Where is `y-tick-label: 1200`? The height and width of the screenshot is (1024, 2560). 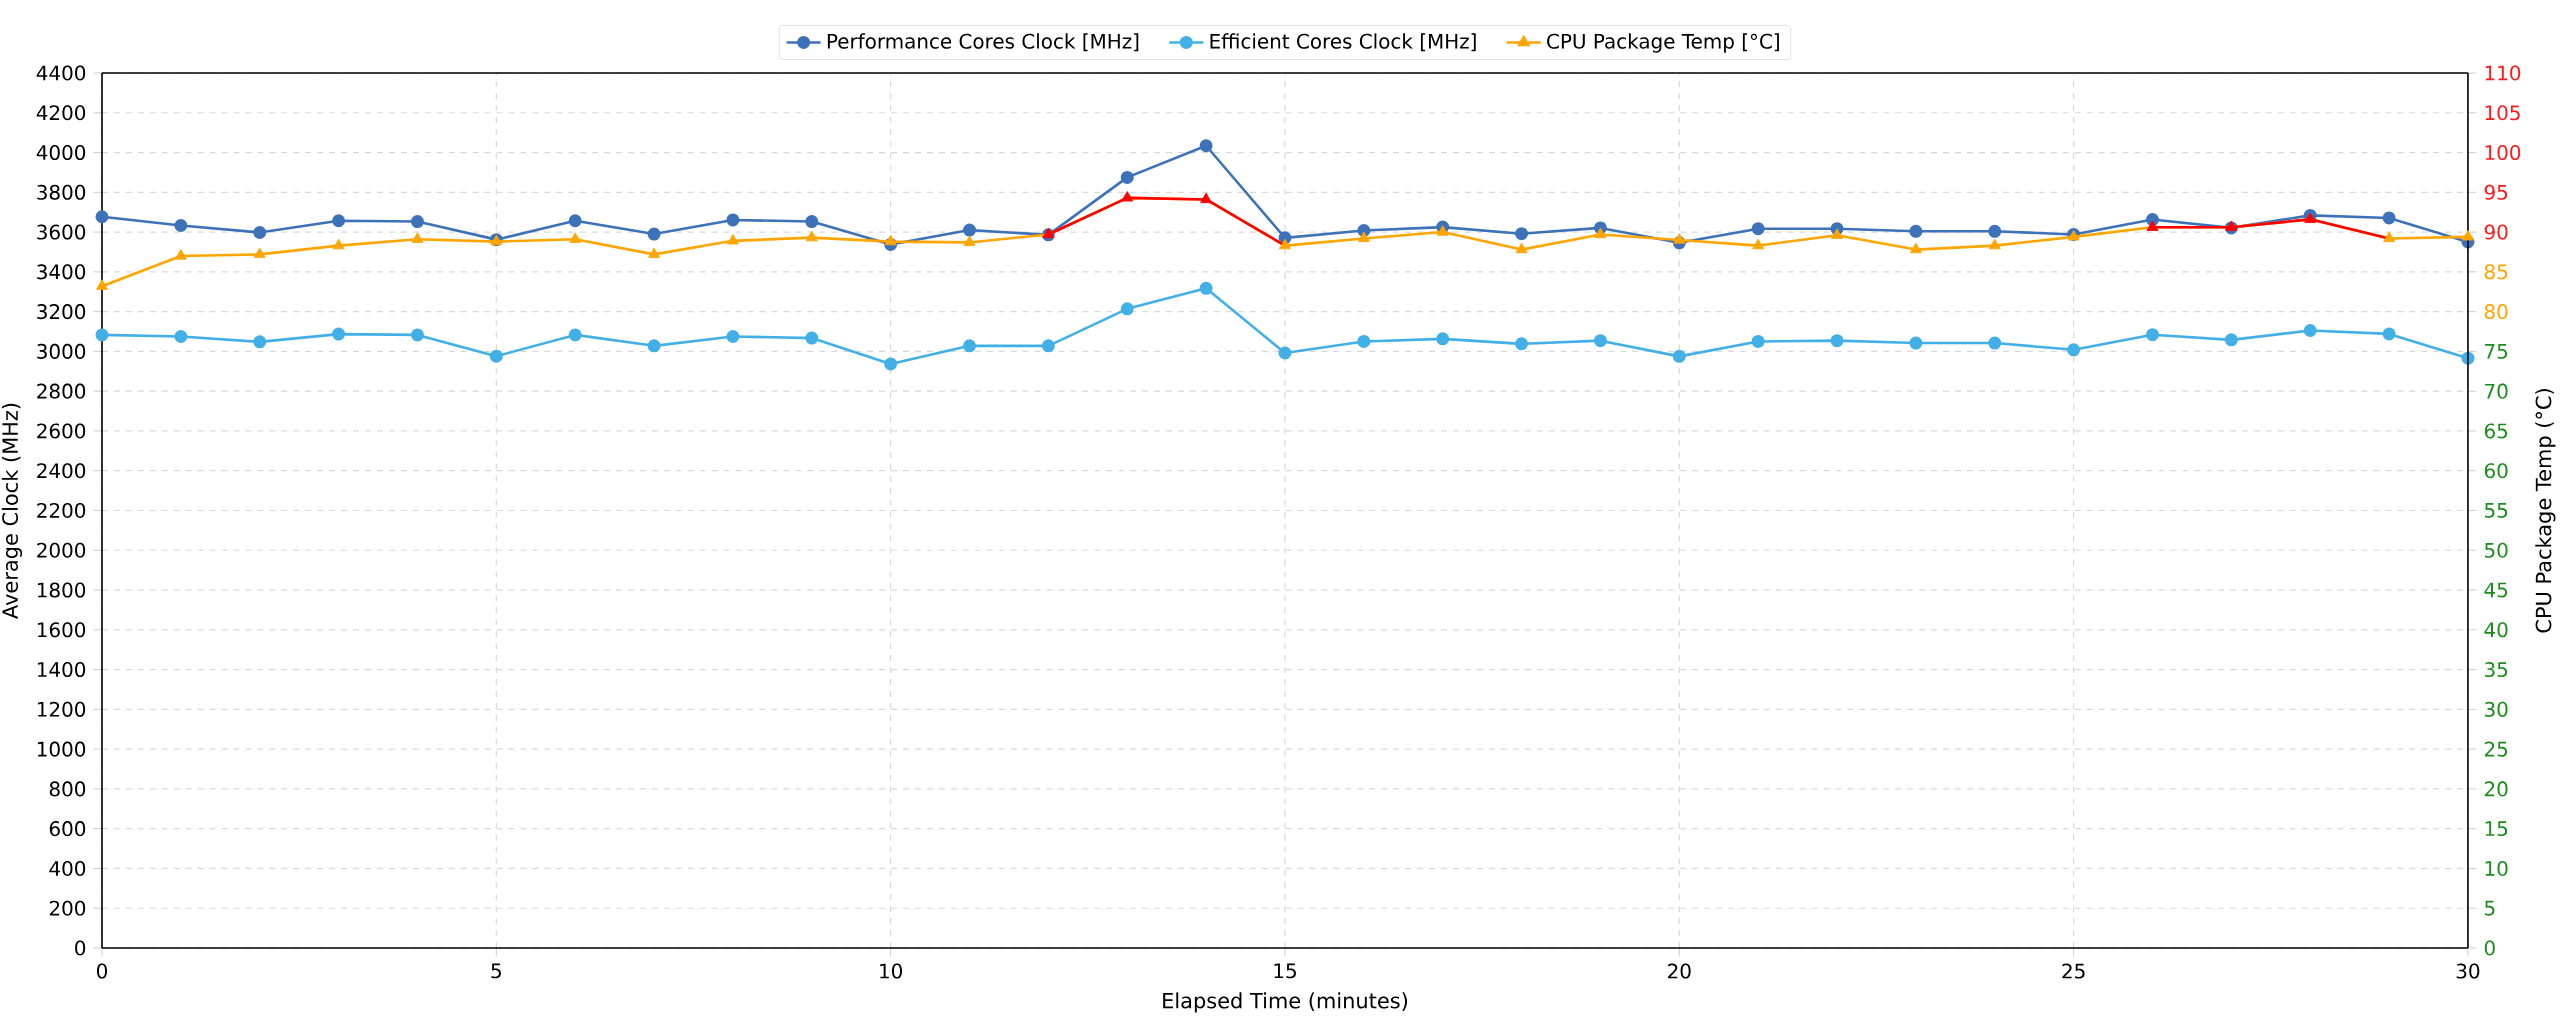 y-tick-label: 1200 is located at coordinates (61, 709).